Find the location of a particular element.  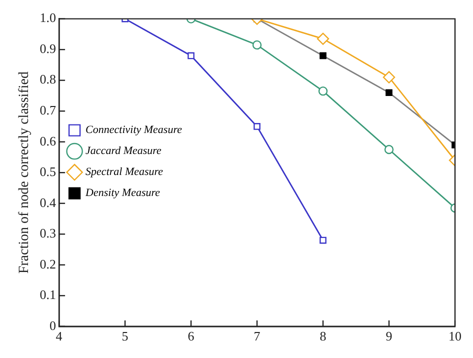

legend-label: Jaccard Measure is located at coordinates (124, 151).